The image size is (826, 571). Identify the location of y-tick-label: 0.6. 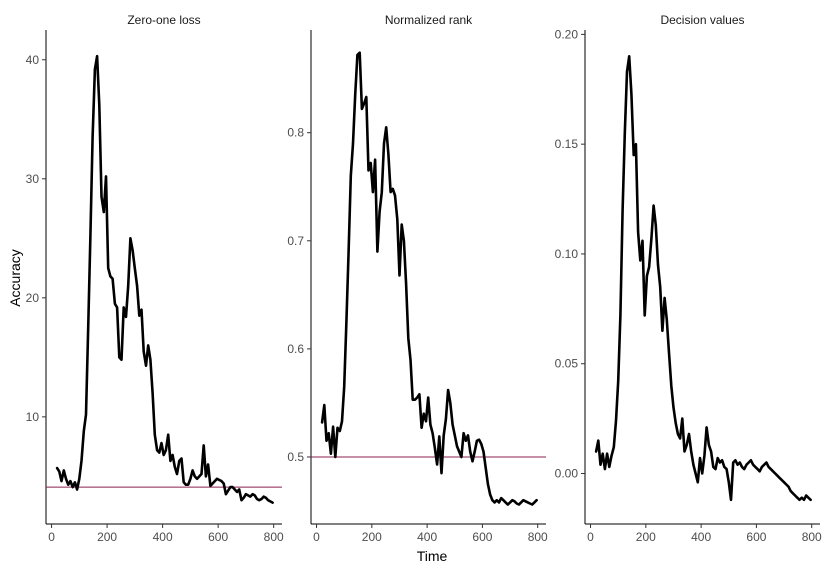
(295, 349).